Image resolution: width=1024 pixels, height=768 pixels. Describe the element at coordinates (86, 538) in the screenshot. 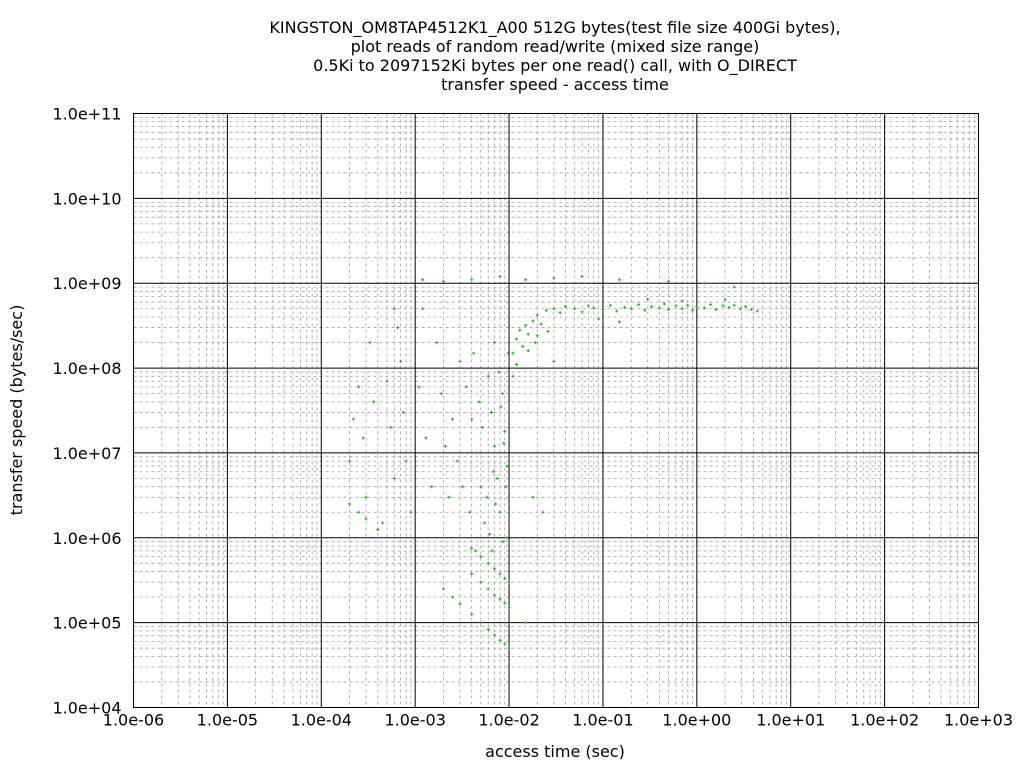

I see `y-tick-label: 1.0e+06` at that location.